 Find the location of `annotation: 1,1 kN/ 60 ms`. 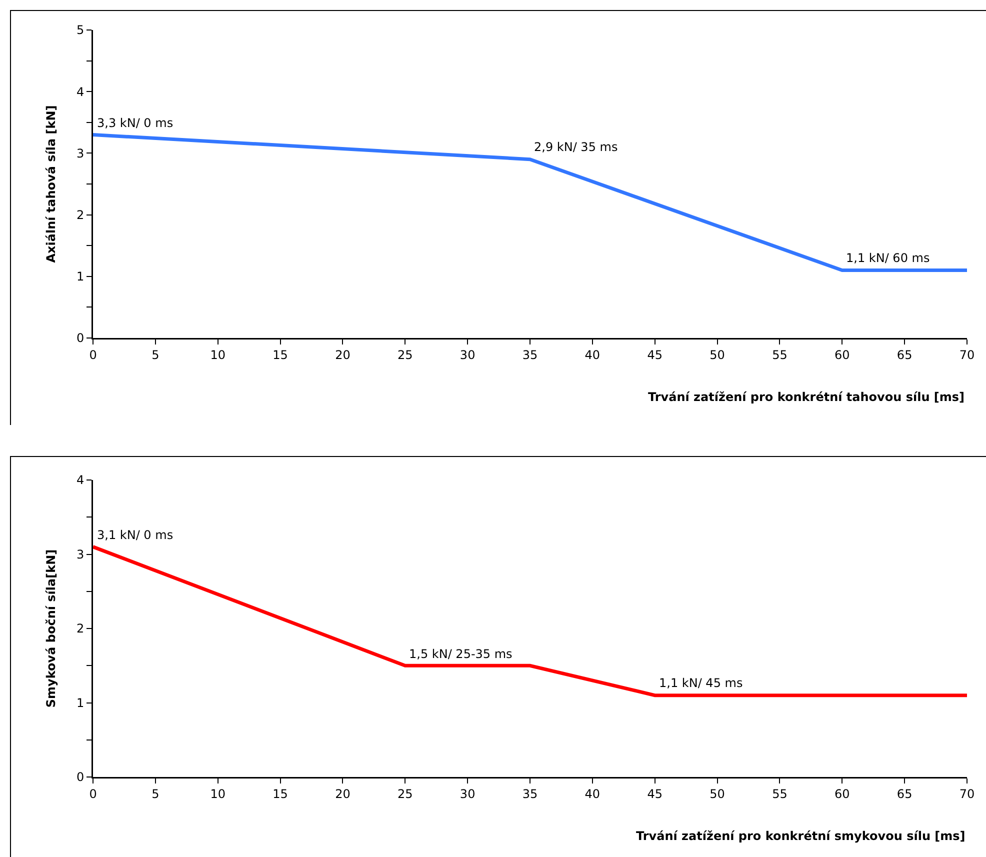

annotation: 1,1 kN/ 60 ms is located at coordinates (888, 258).